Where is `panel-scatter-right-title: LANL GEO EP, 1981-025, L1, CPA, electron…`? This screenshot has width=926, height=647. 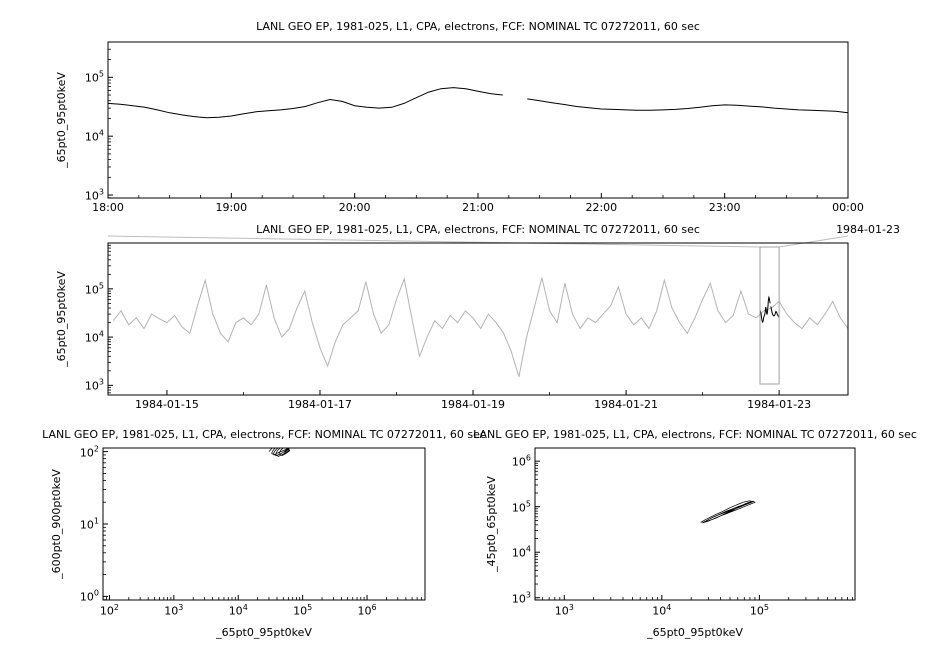
panel-scatter-right-title: LANL GEO EP, 1981-025, L1, CPA, electron… is located at coordinates (695, 434).